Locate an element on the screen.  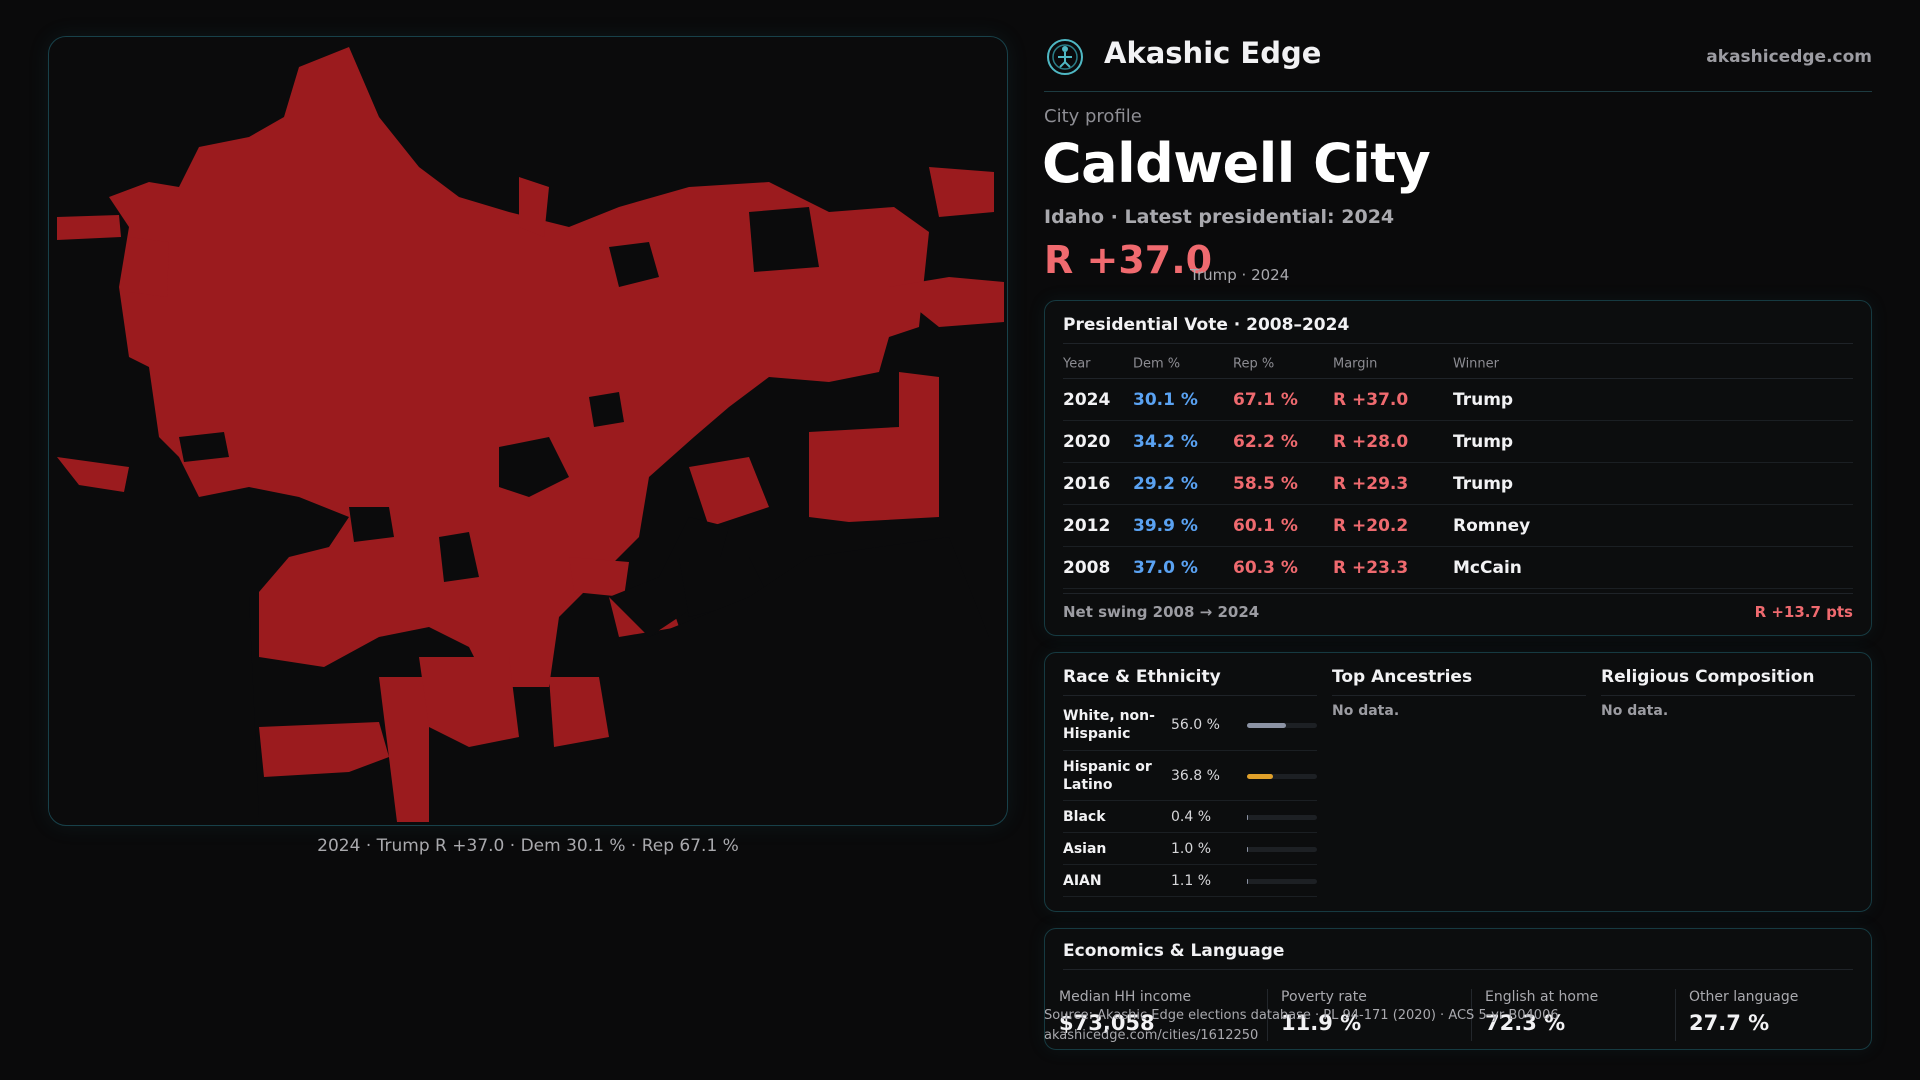
stat-label: Poverty rate is located at coordinates (1324, 997).